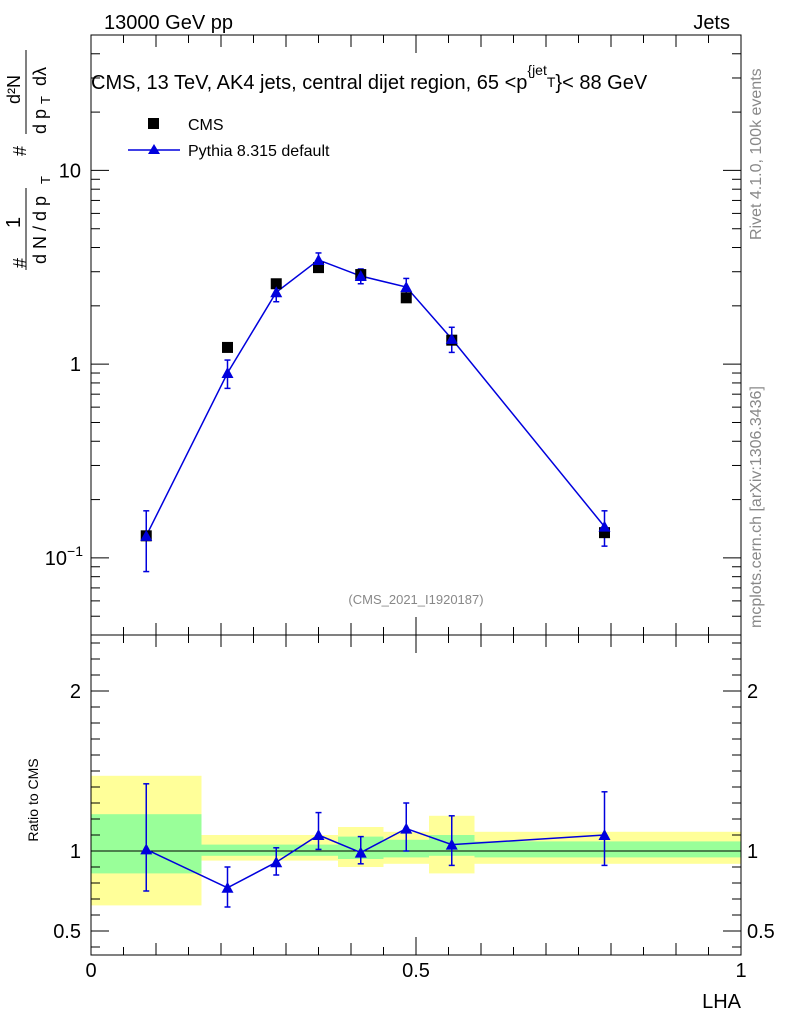 This screenshot has height=1024, width=786. What do you see at coordinates (761, 932) in the screenshot?
I see `ratio-ytick-label-right: 0.5` at bounding box center [761, 932].